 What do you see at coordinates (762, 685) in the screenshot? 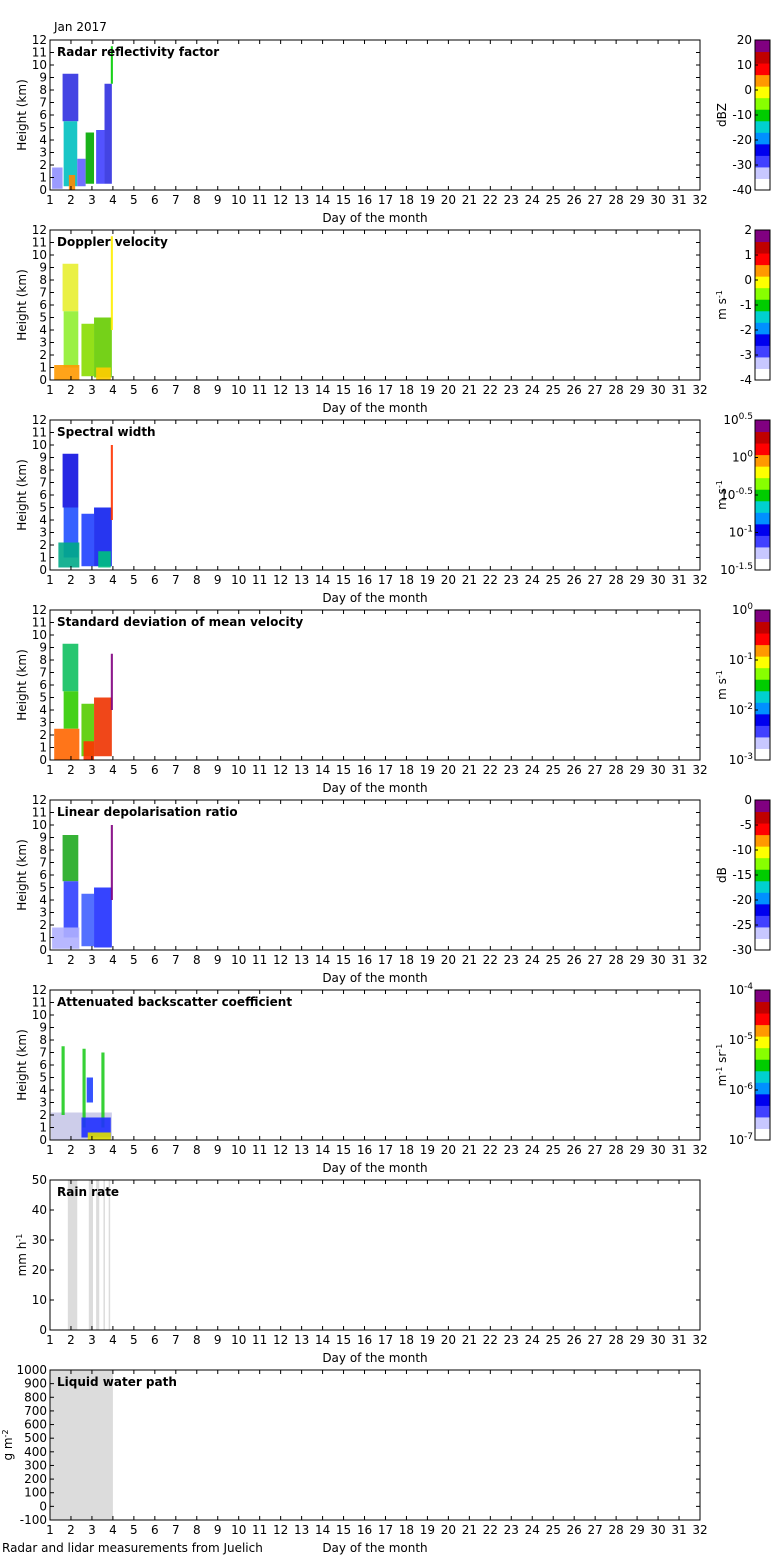
I see `colorbar` at bounding box center [762, 685].